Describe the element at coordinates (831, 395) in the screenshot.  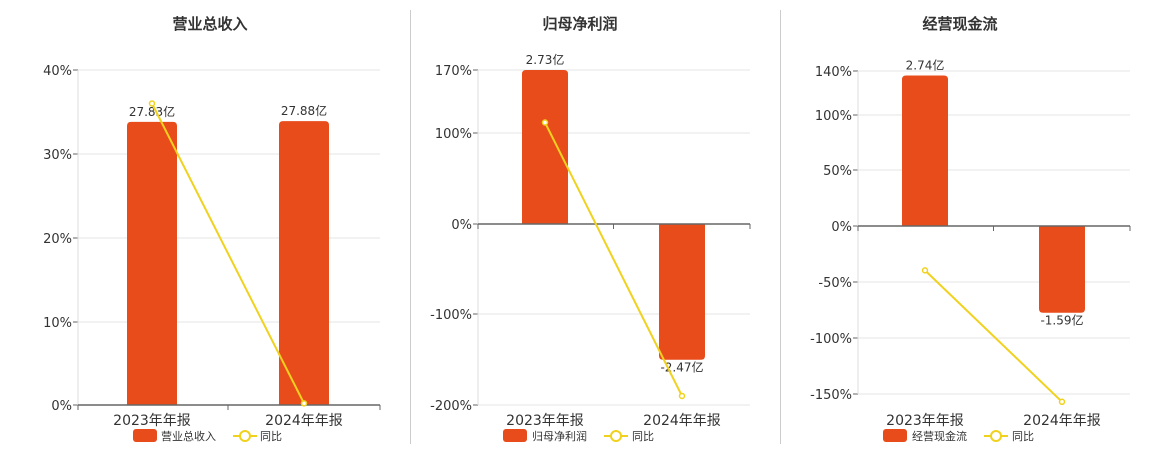
I see `y-tick-label: -150%` at that location.